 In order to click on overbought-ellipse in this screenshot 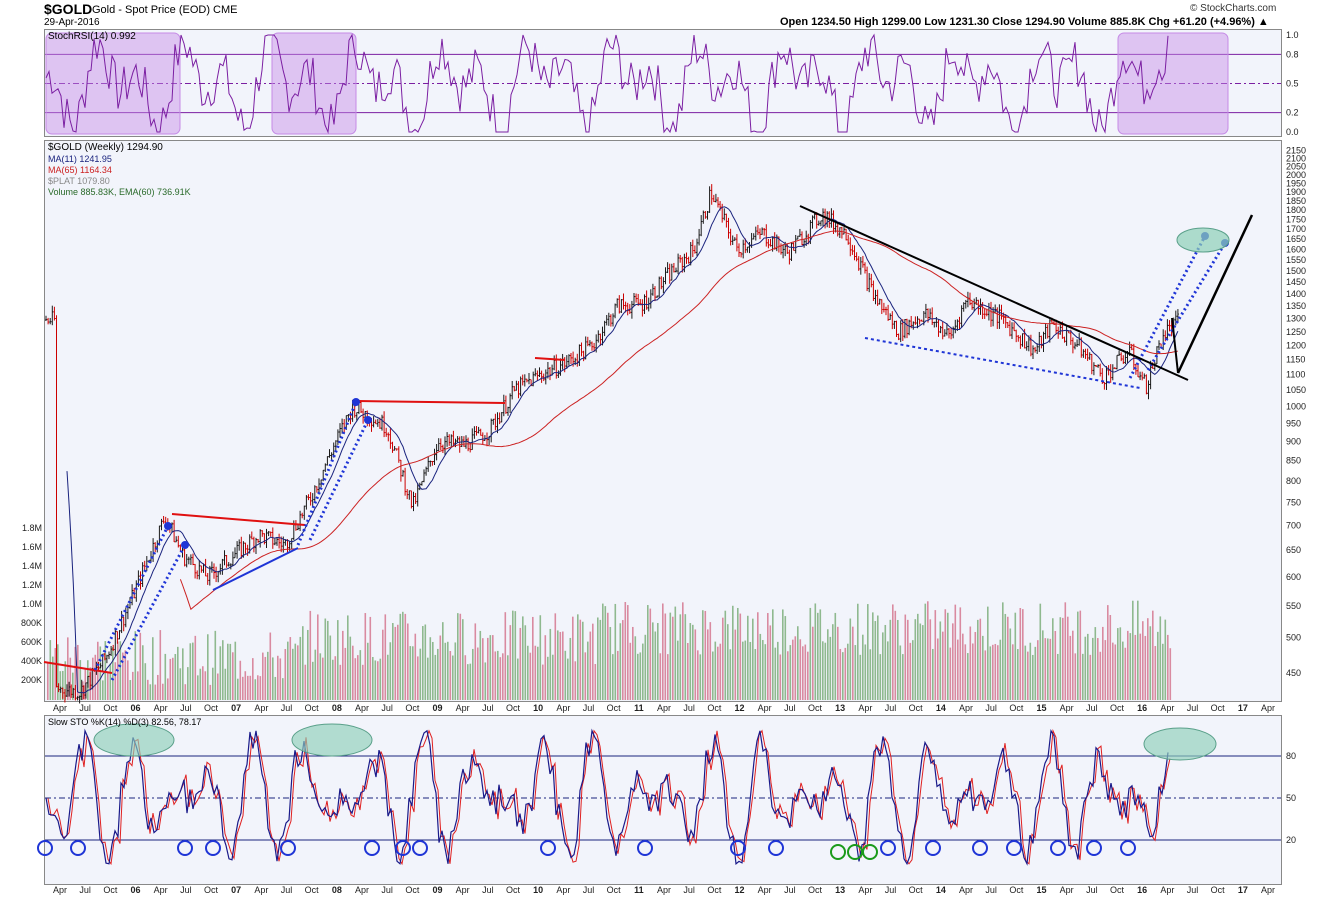, I will do `click(332, 740)`.